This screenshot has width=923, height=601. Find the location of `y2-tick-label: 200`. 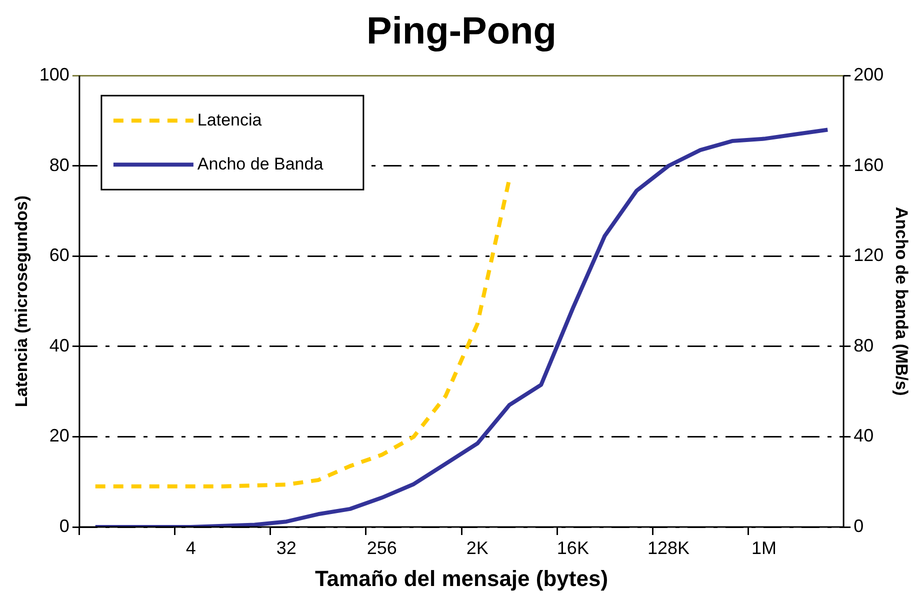

y2-tick-label: 200 is located at coordinates (869, 74).